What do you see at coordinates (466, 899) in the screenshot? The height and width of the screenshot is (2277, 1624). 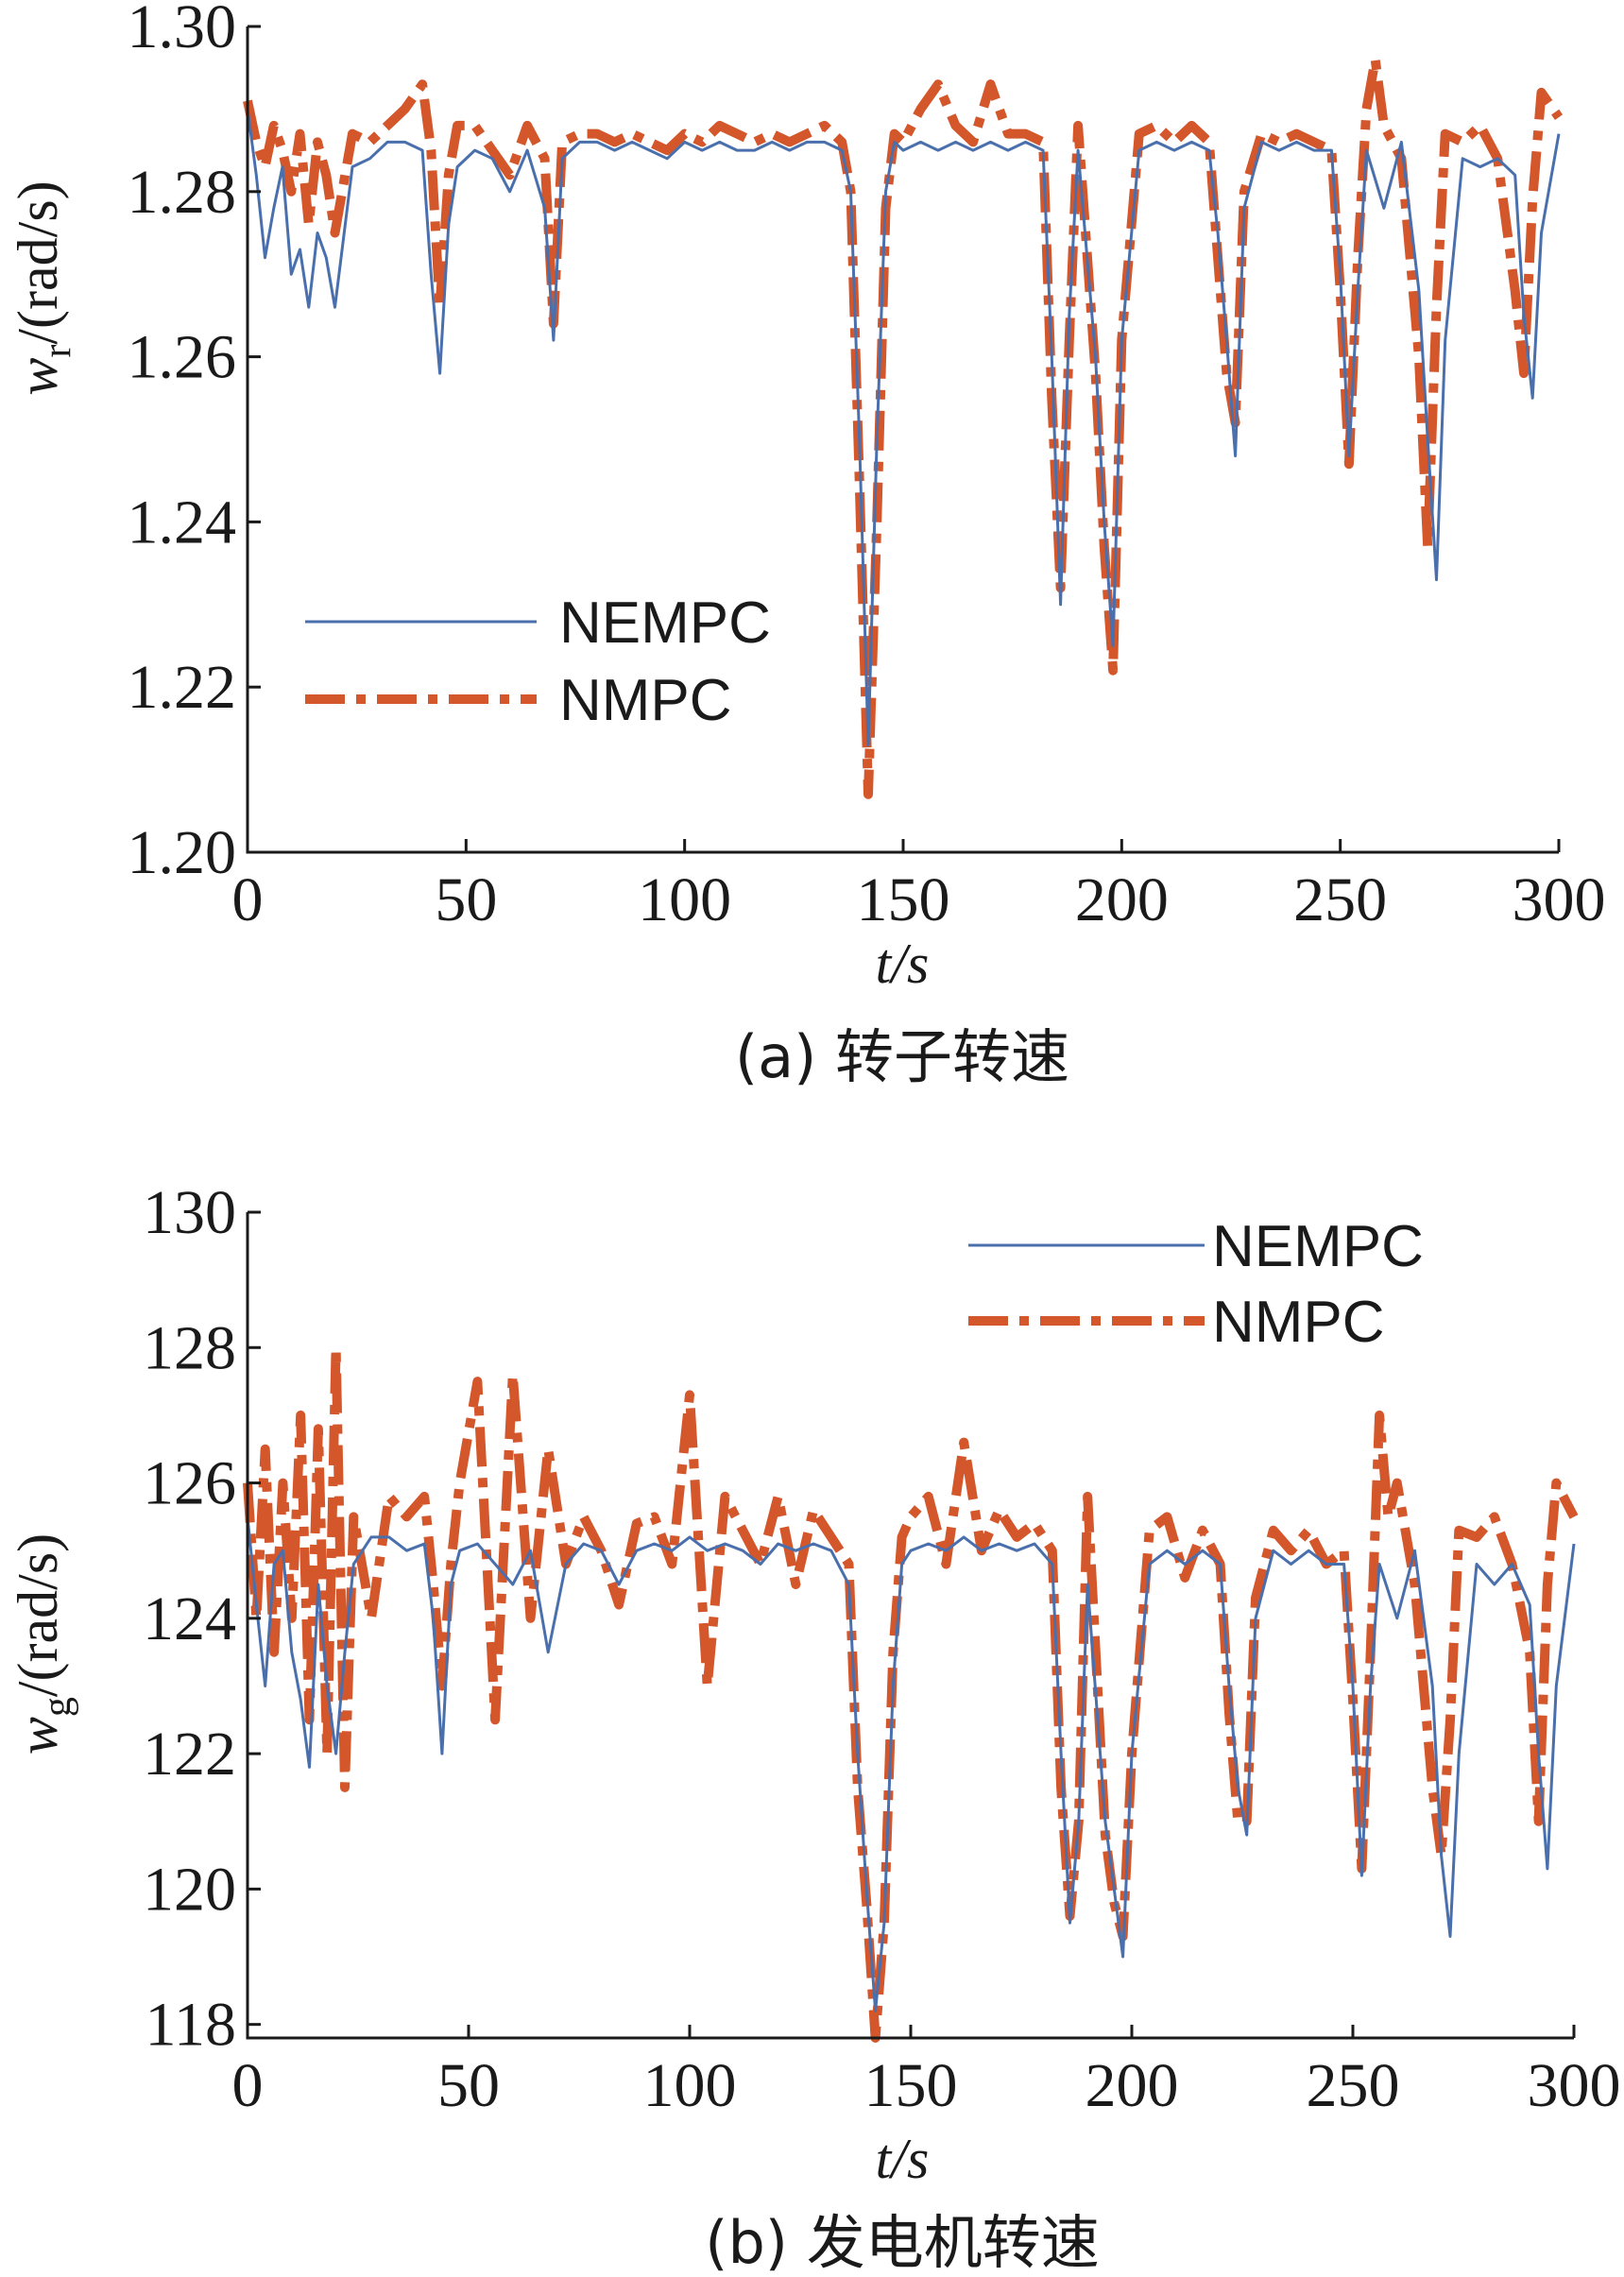 I see `rotor-speed-x-tick-label: 50` at bounding box center [466, 899].